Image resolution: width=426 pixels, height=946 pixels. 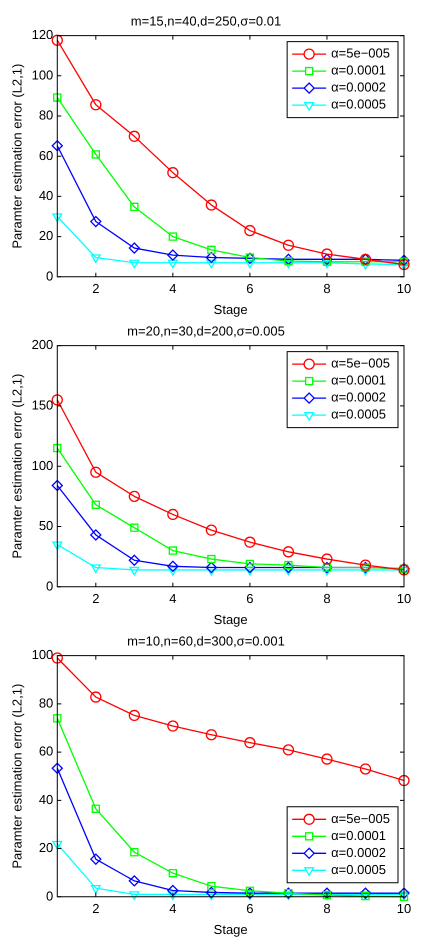 I want to click on y-tick-label: 200, so click(x=43, y=344).